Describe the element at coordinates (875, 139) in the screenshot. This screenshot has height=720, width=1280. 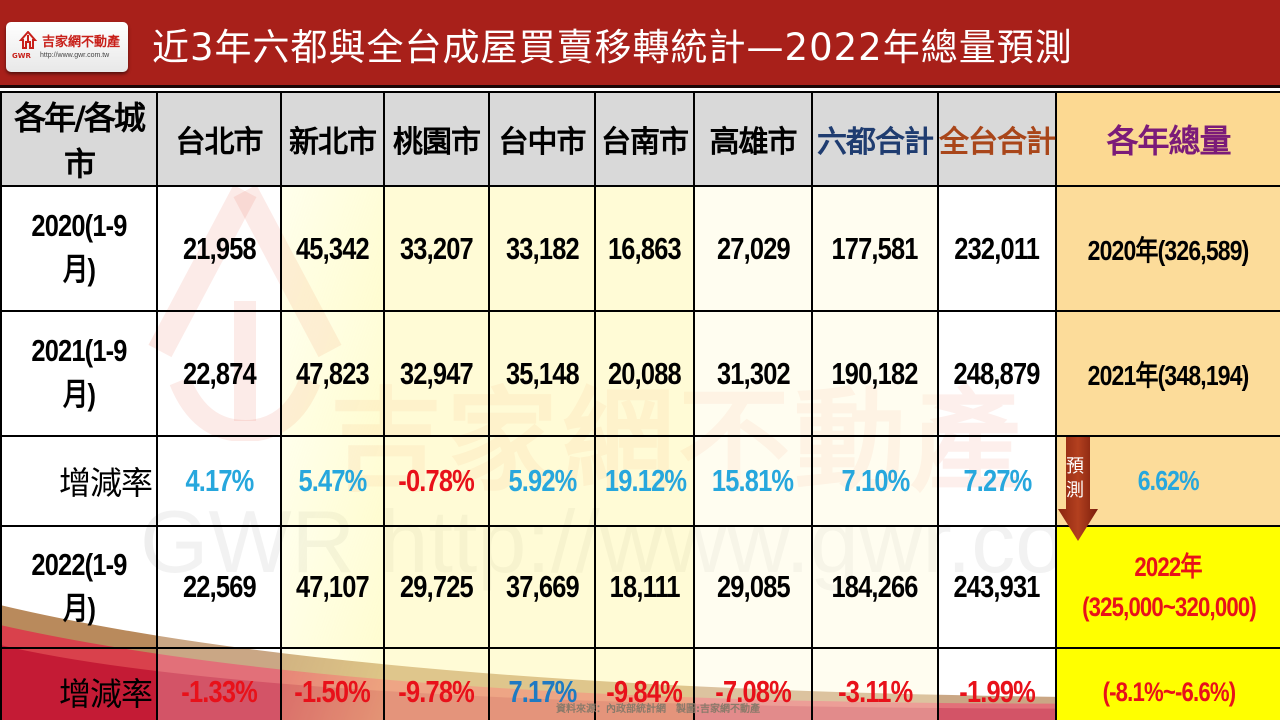
I see `col-header-six-cities-total: 六都合計` at that location.